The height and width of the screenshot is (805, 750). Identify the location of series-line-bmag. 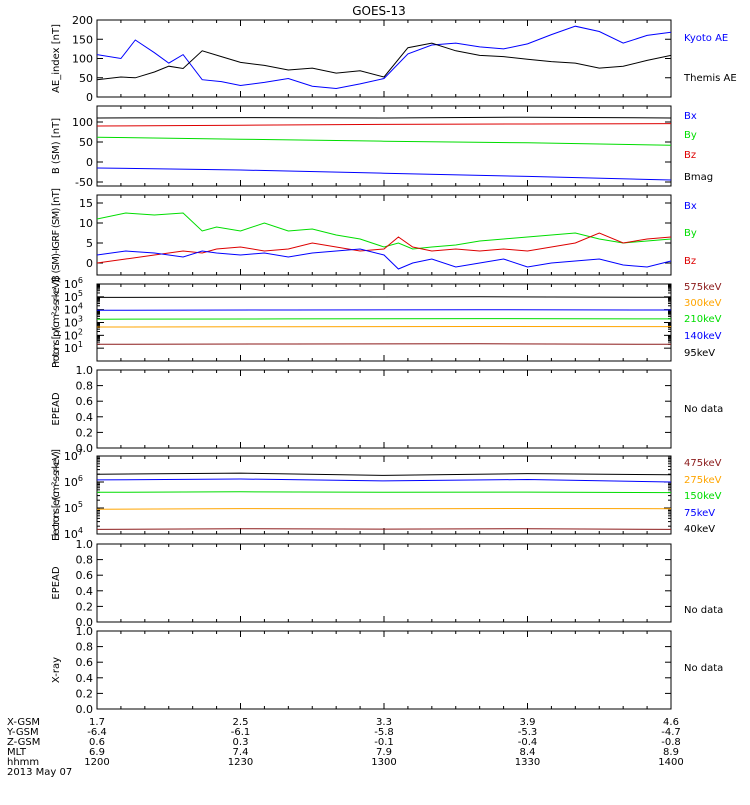
(384, 117).